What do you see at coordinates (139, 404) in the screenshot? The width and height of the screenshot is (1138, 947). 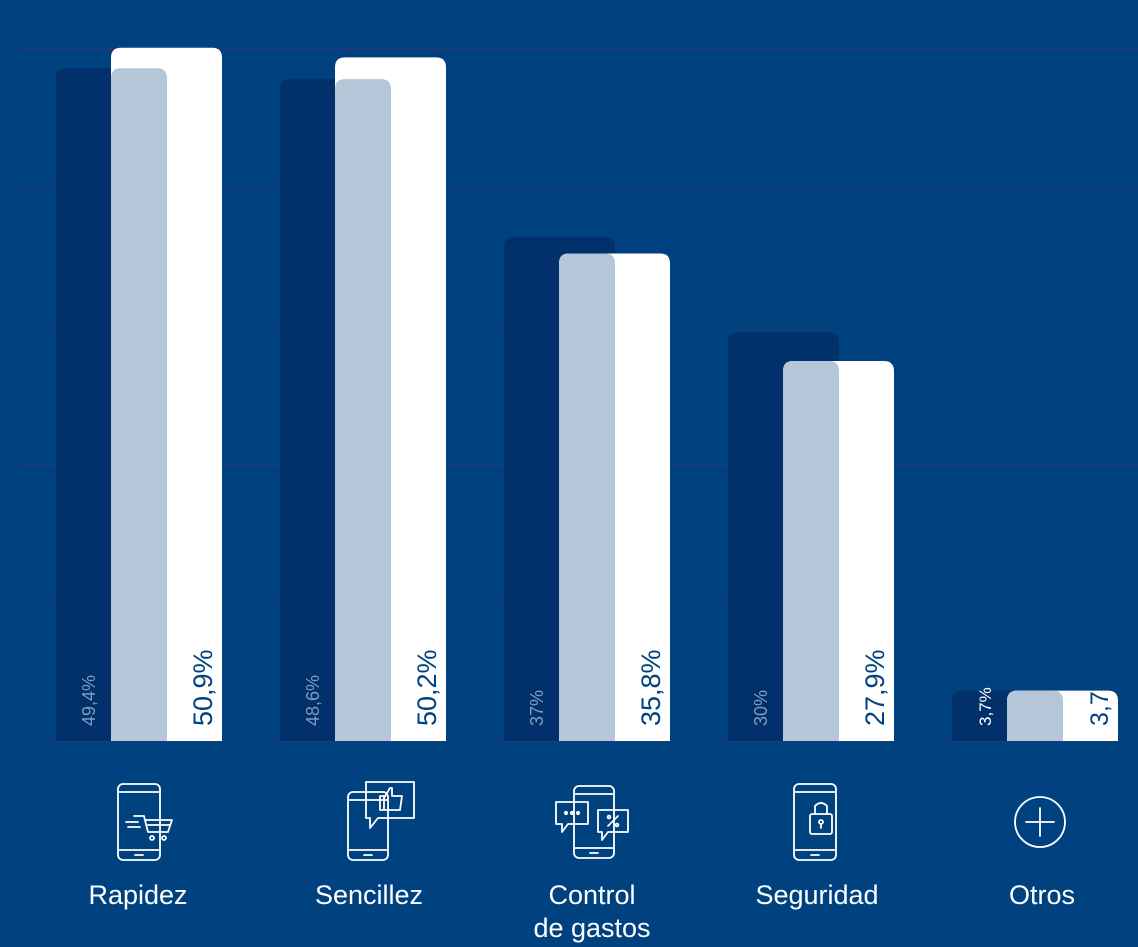 I see `bar-overlap-rapidez` at bounding box center [139, 404].